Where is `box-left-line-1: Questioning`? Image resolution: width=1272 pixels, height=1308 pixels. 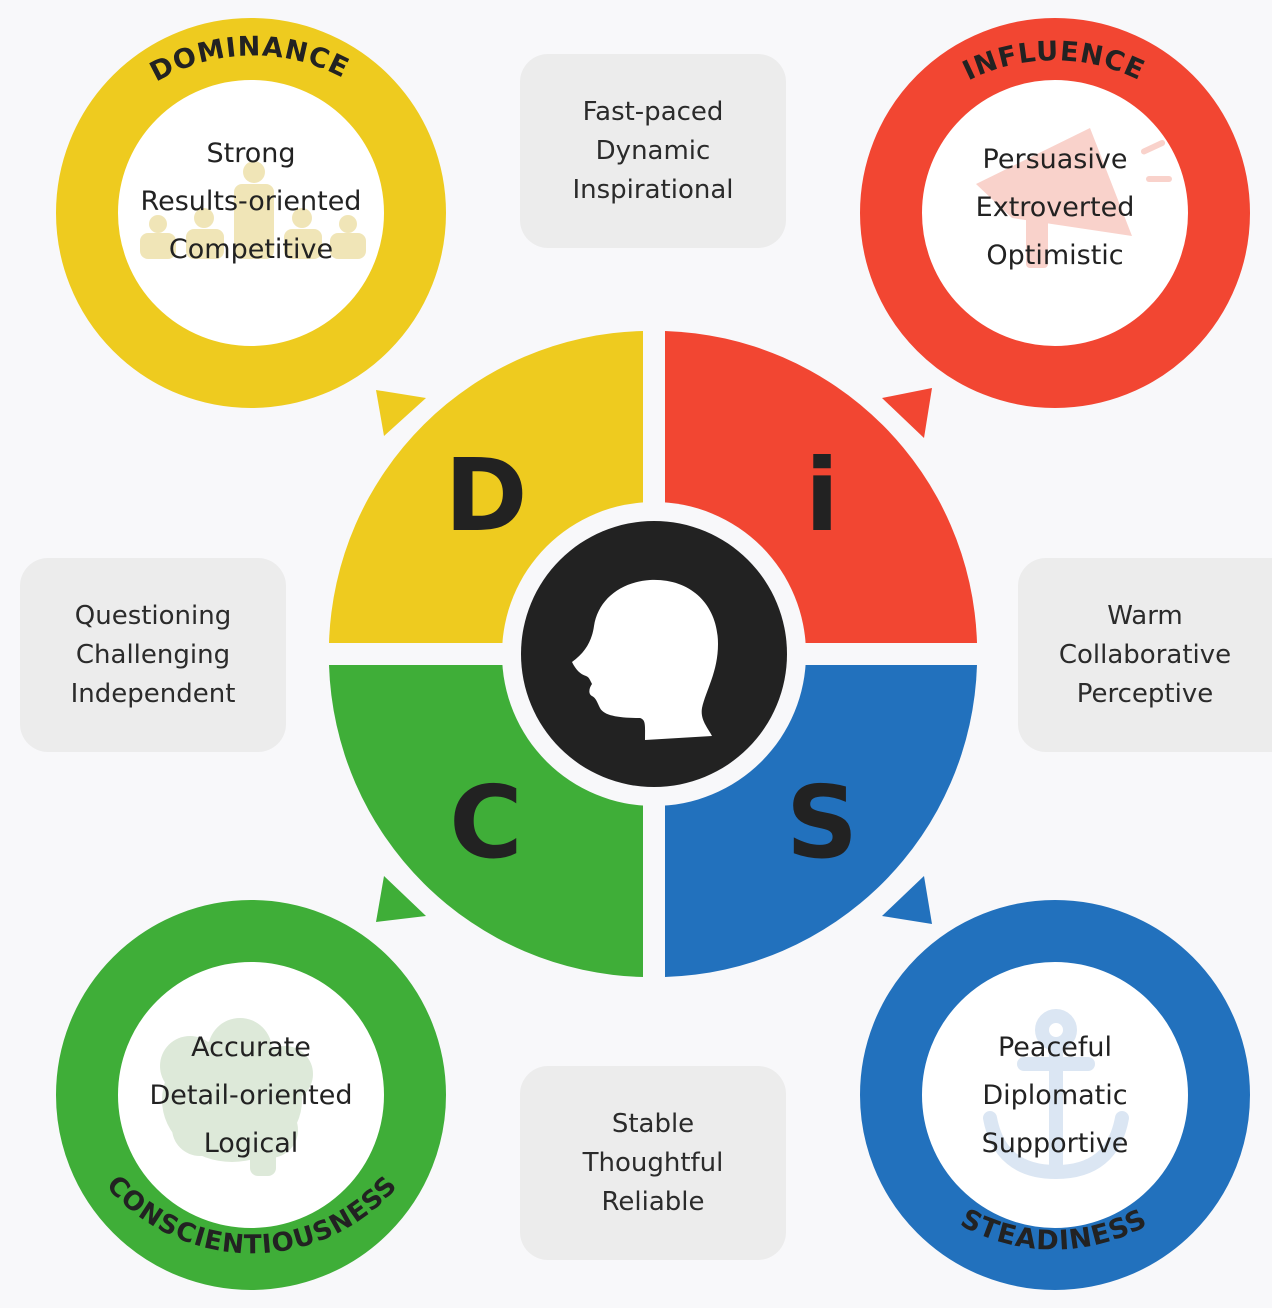 box-left-line-1: Questioning is located at coordinates (153, 615).